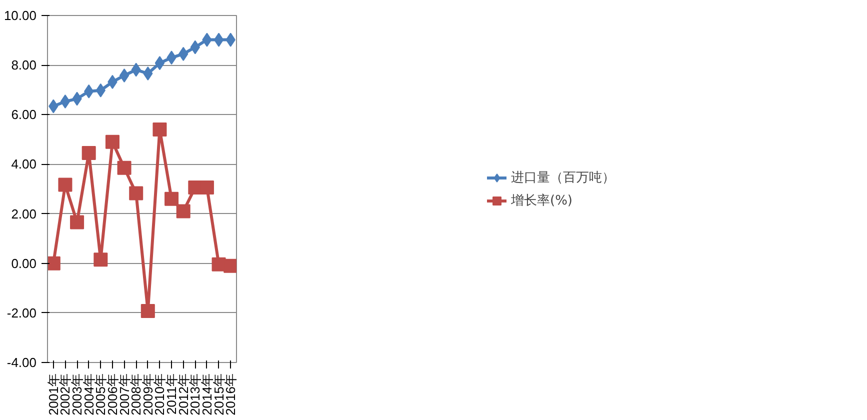 This screenshot has height=420, width=867. What do you see at coordinates (541, 200) in the screenshot?
I see `legend-label: 增长率(%)` at bounding box center [541, 200].